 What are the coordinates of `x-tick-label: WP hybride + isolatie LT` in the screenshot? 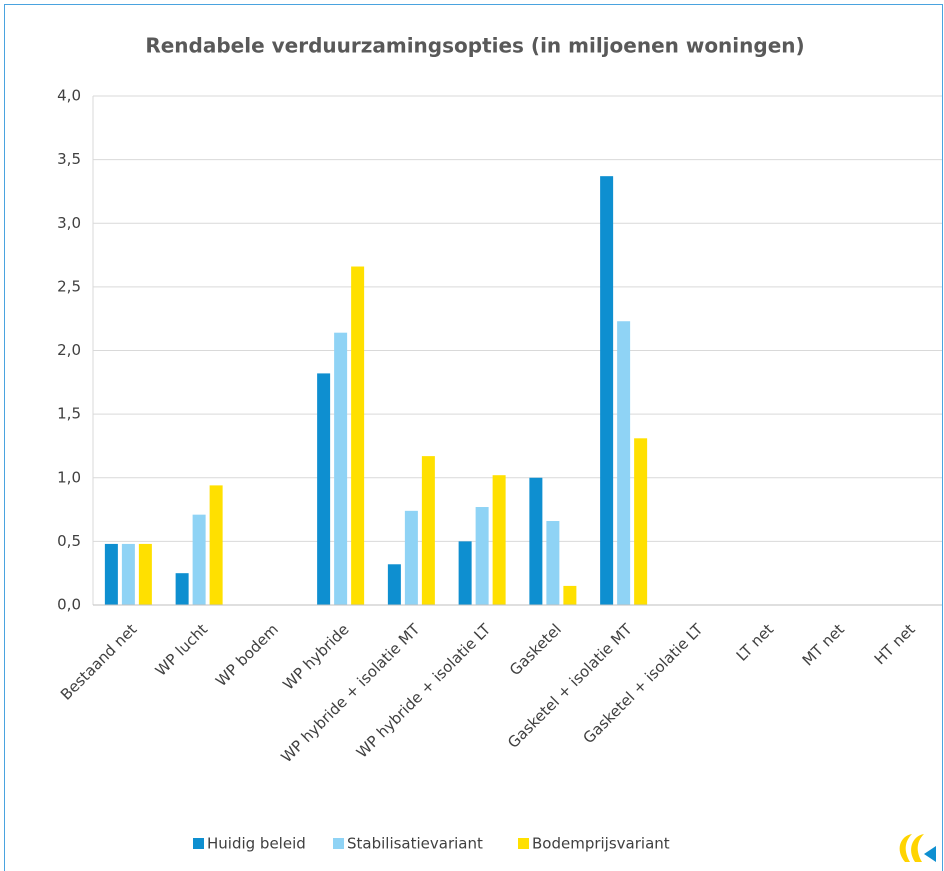 It's located at (424, 691).